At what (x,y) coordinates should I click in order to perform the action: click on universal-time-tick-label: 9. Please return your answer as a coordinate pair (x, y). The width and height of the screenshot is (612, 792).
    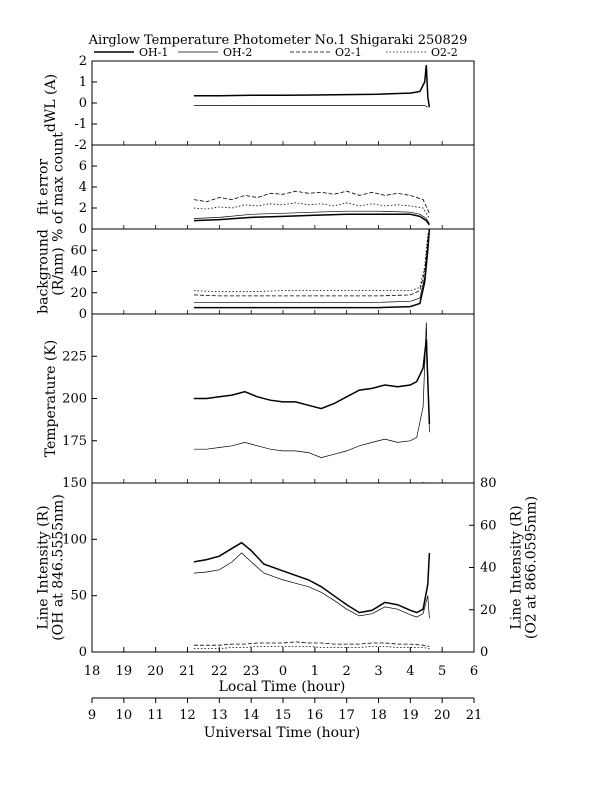
    Looking at the image, I should click on (92, 715).